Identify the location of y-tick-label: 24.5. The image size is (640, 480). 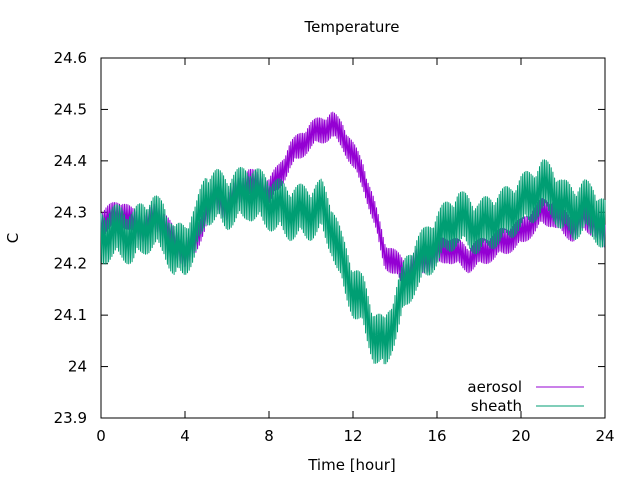
(70, 109).